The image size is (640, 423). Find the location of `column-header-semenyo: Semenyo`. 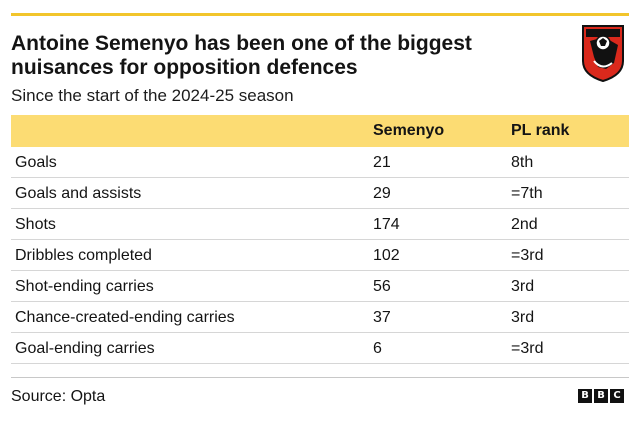

column-header-semenyo: Semenyo is located at coordinates (409, 130).